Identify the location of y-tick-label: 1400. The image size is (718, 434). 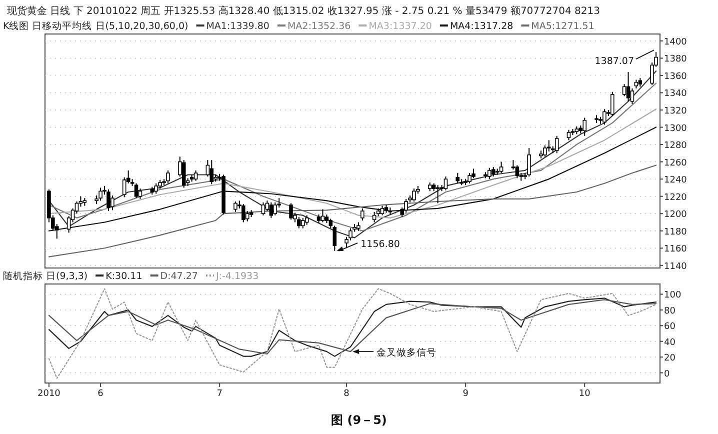
(676, 42).